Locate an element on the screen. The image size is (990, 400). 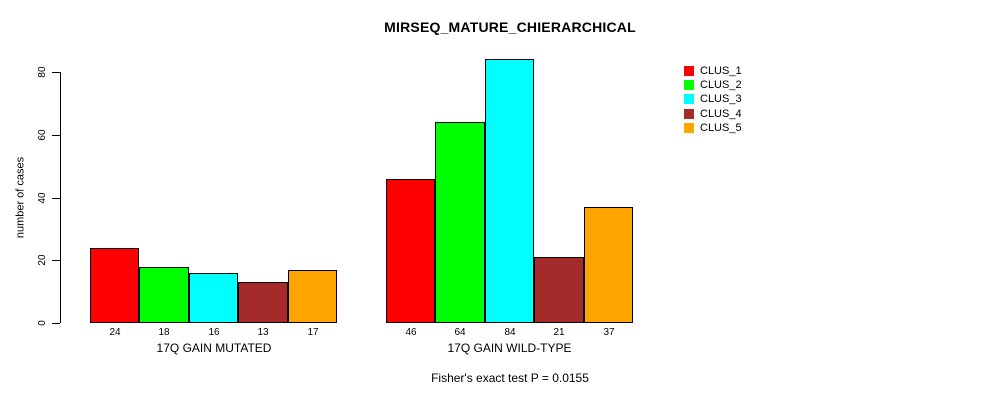
legend-row-clus_1: CLUS_1 is located at coordinates (713, 71).